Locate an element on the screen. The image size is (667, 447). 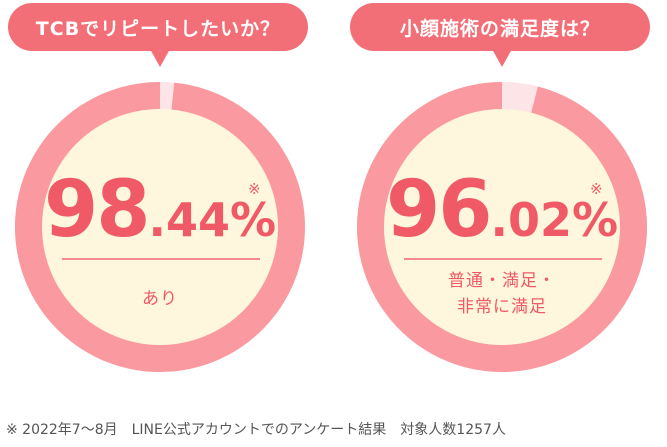
satisfaction-caption-line-1: 普通・満足・ is located at coordinates (502, 281).